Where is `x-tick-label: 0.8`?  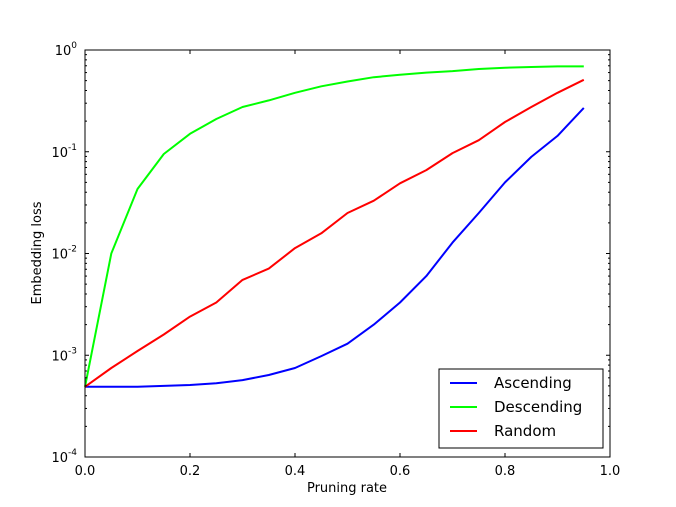 x-tick-label: 0.8 is located at coordinates (505, 471).